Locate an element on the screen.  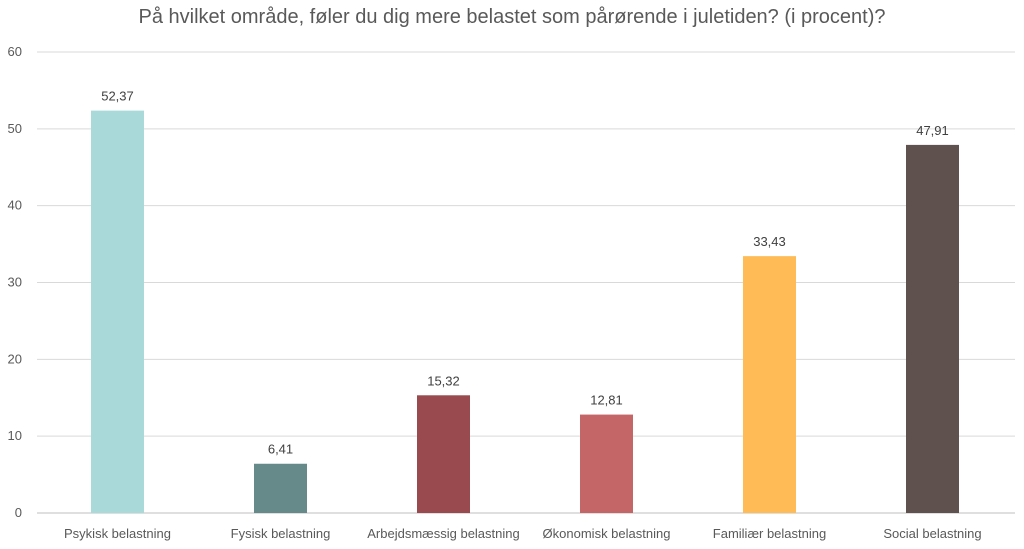
y-tick-label: 0 is located at coordinates (18, 512).